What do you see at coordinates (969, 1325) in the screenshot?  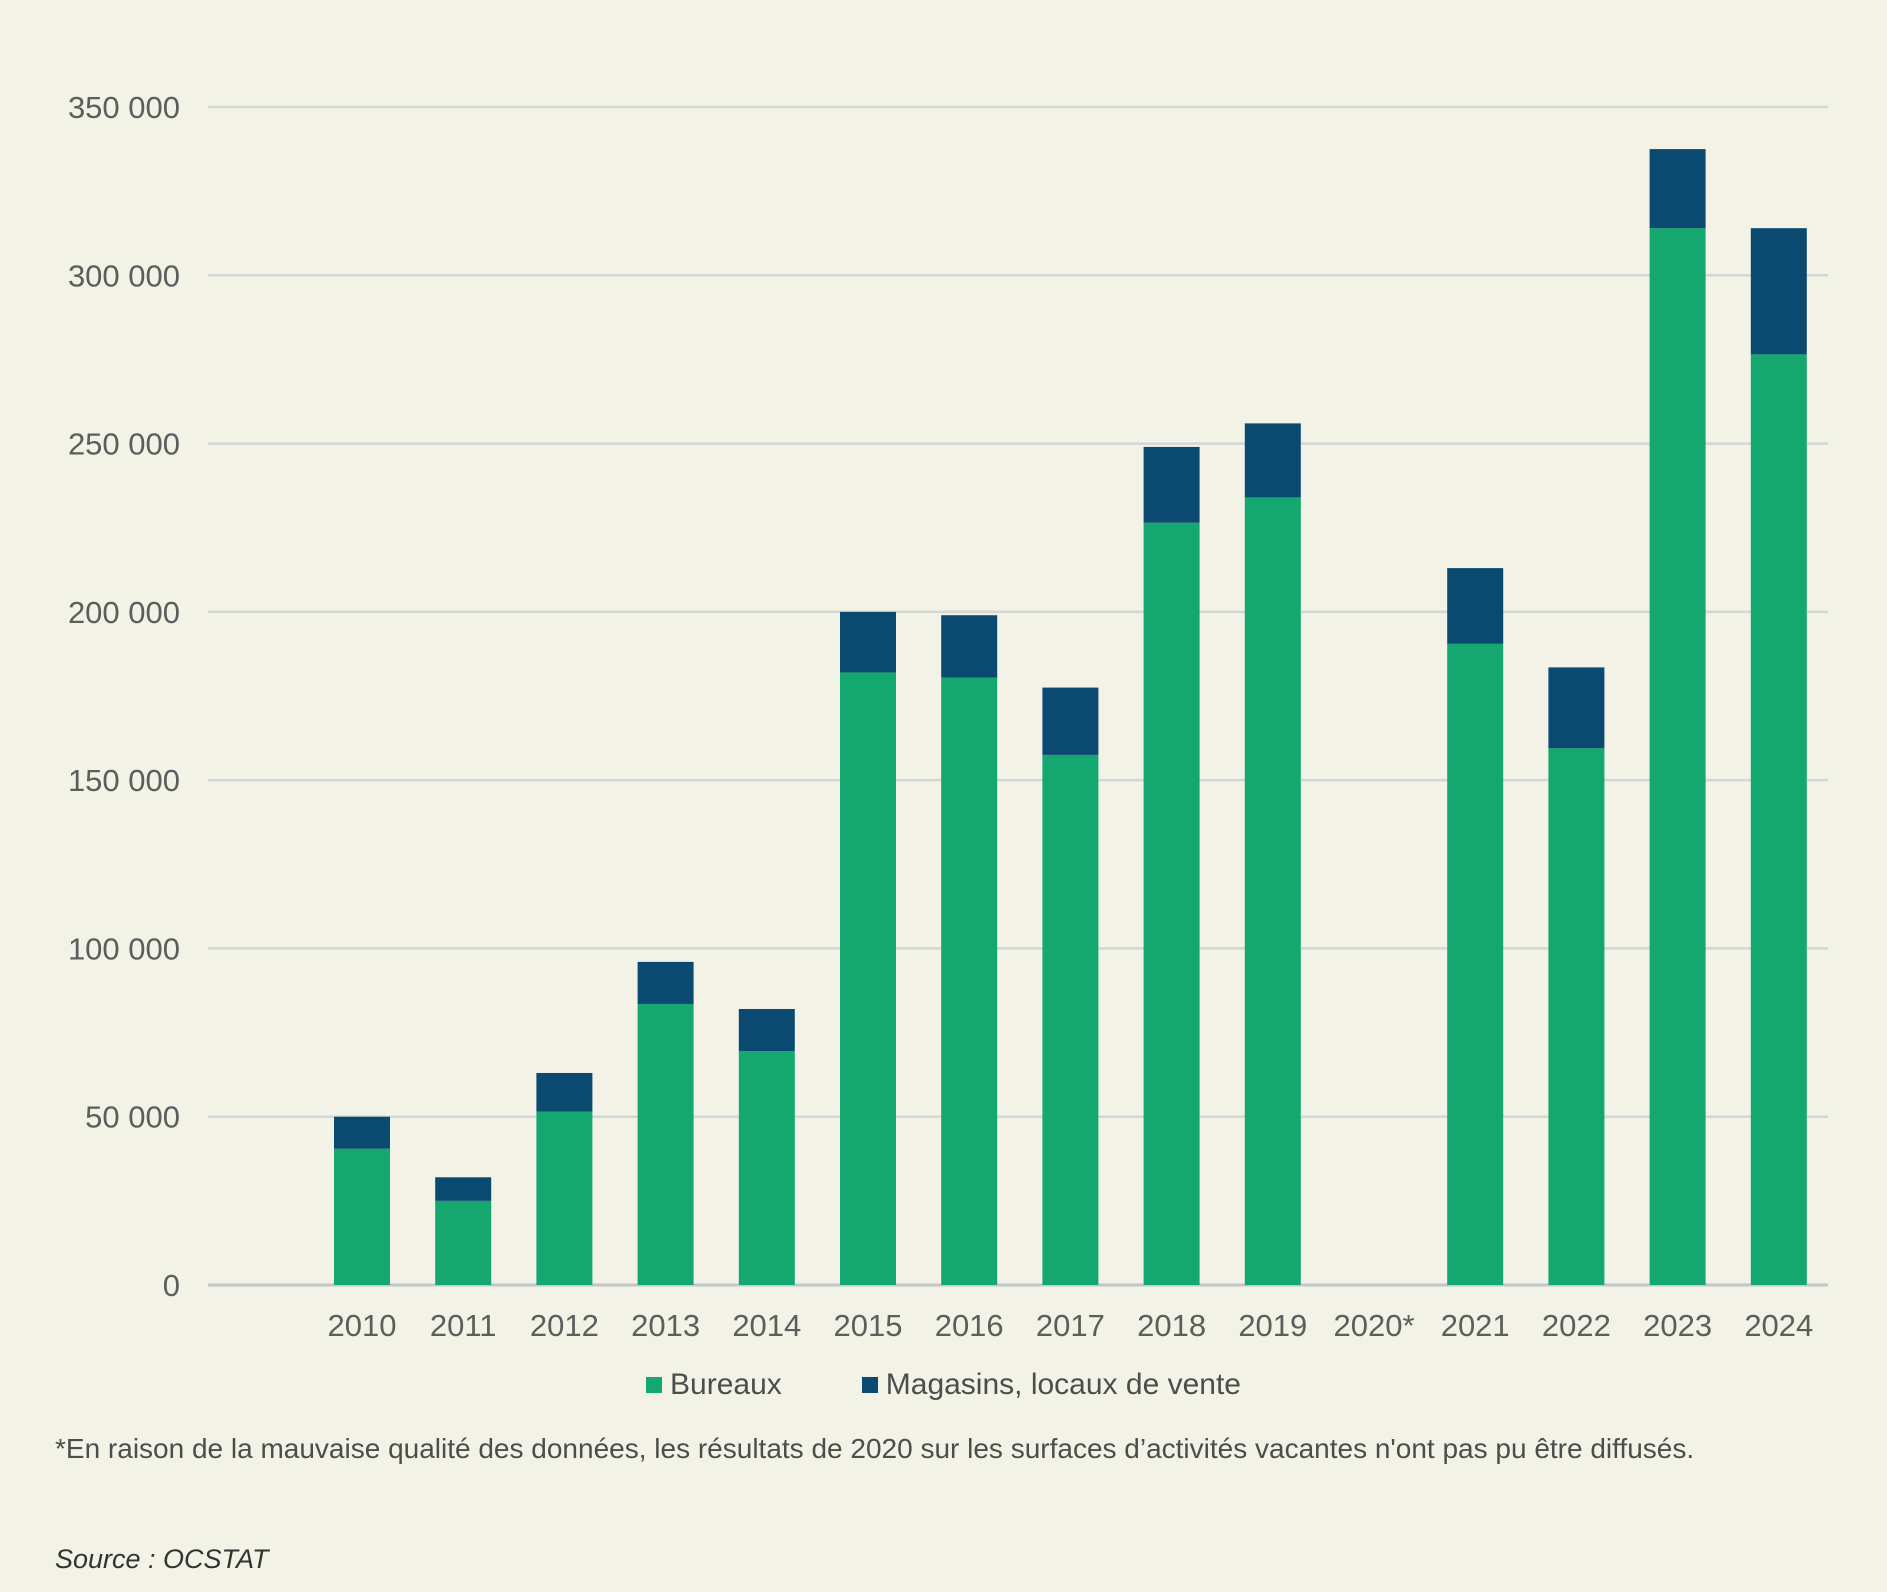 I see `x-tick-label: 2016` at bounding box center [969, 1325].